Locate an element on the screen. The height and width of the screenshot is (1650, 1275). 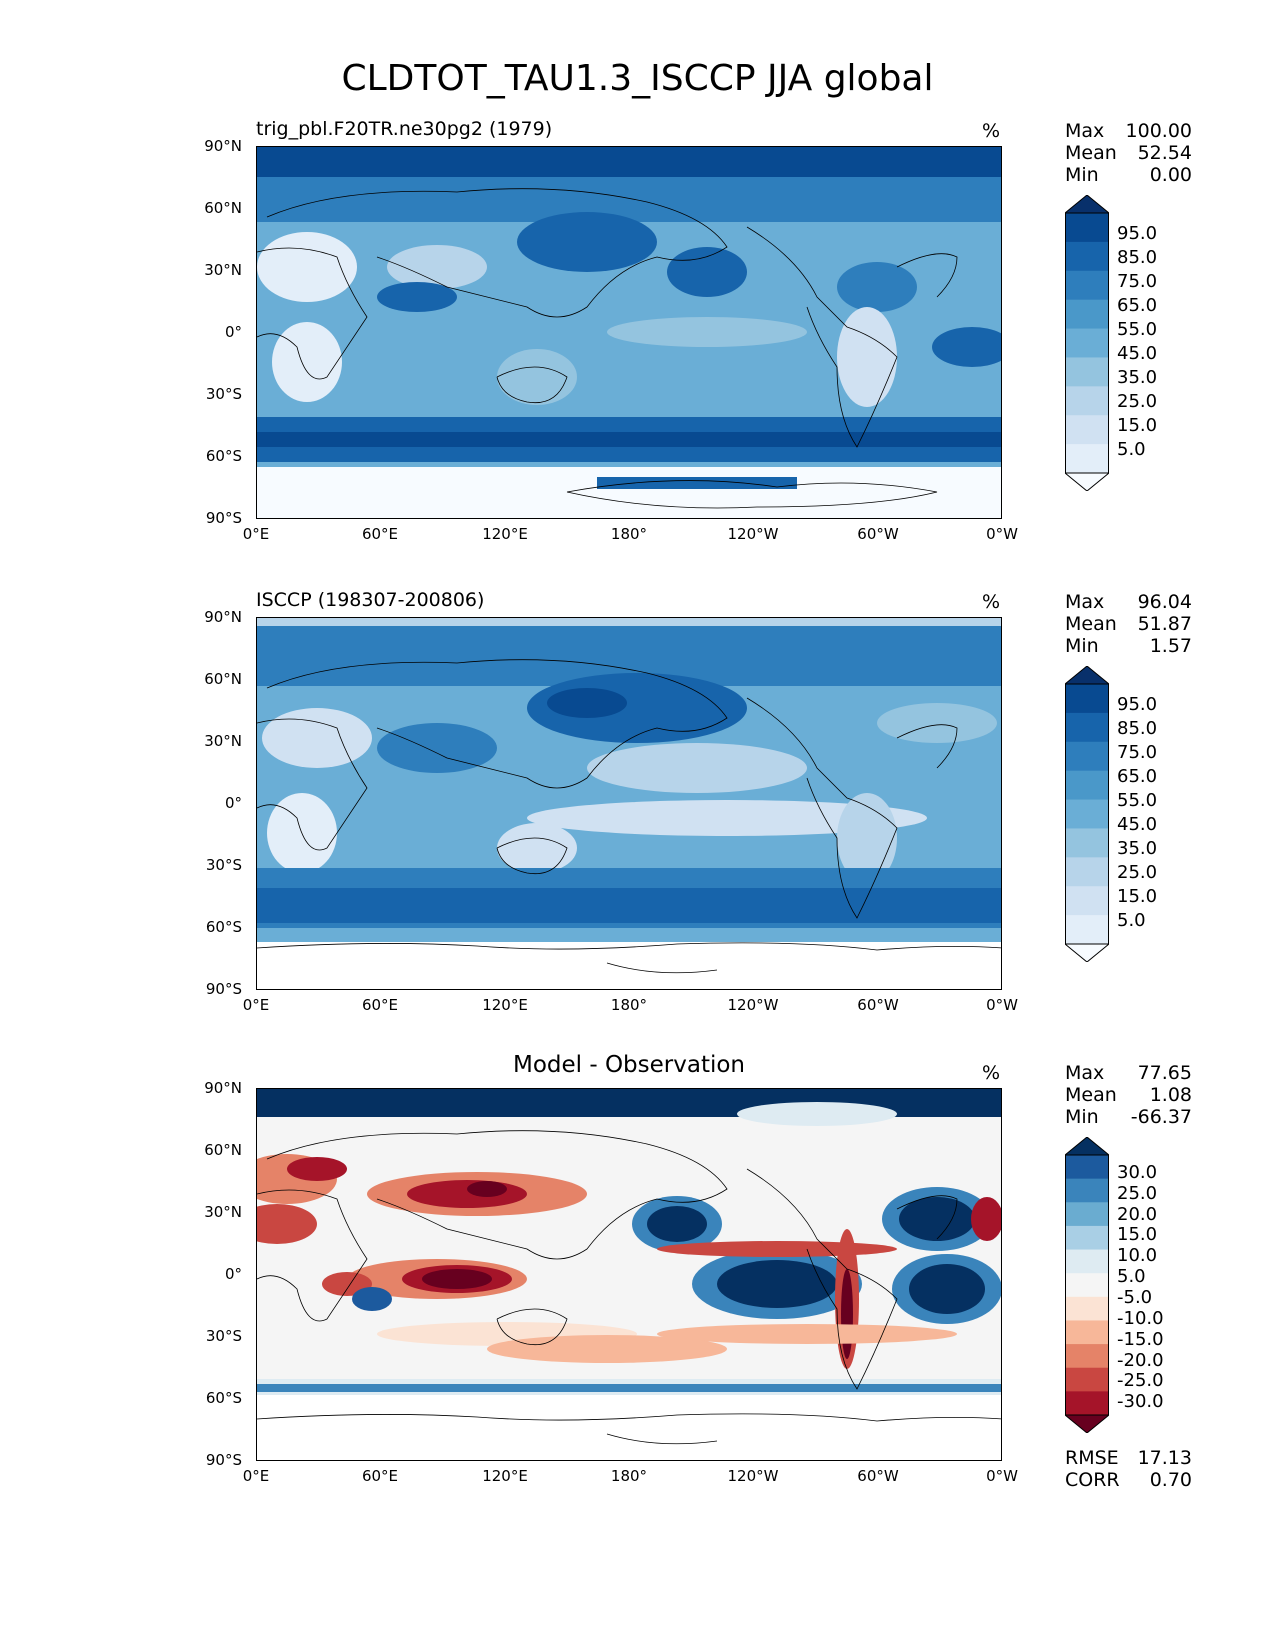
stat-mean: 52.54 is located at coordinates (1164, 153).